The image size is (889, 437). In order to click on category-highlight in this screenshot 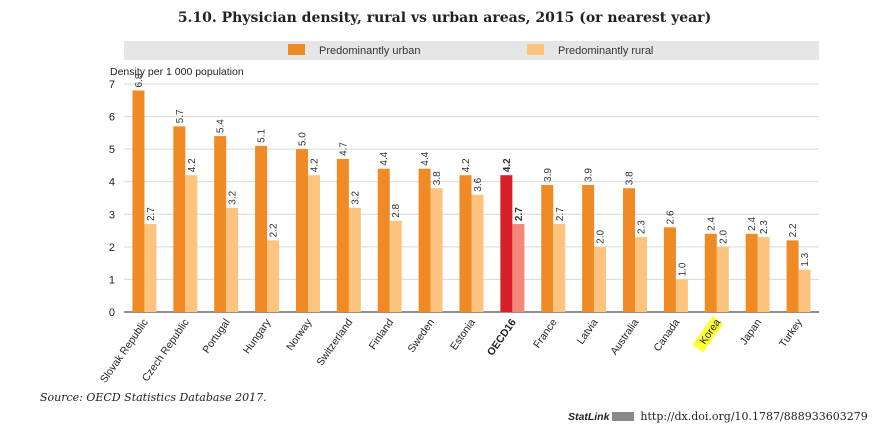, I will do `click(708, 334)`.